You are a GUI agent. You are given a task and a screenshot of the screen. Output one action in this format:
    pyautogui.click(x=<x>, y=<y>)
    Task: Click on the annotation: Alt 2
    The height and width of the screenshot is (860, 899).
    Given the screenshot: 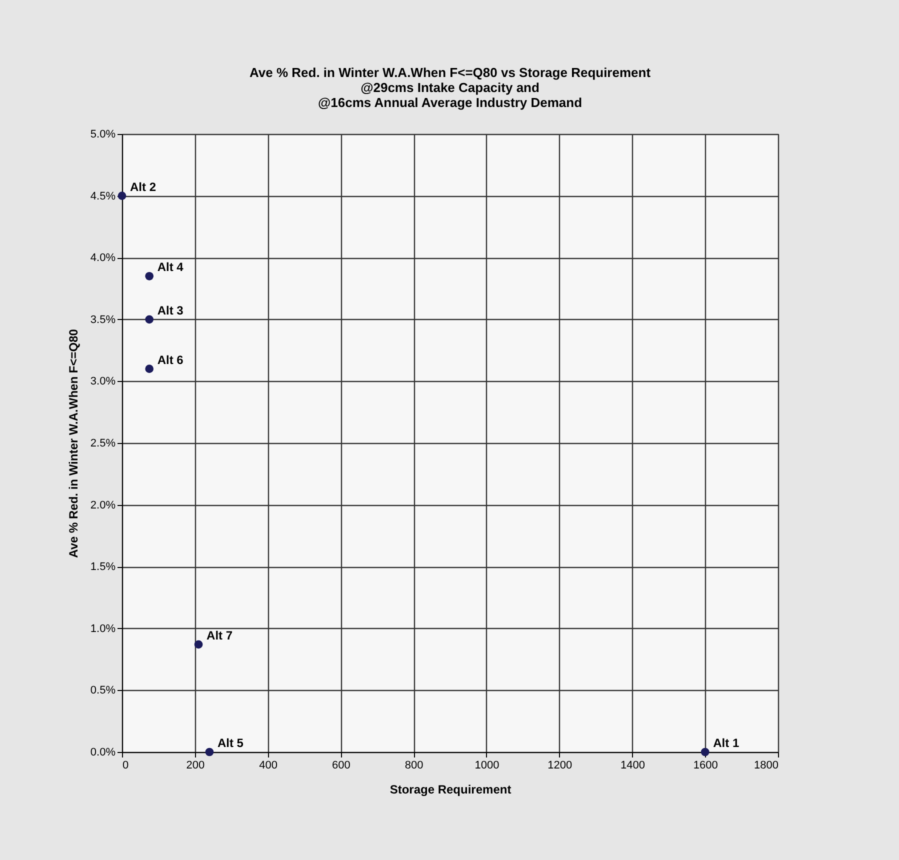 What is the action you would take?
    pyautogui.click(x=143, y=187)
    